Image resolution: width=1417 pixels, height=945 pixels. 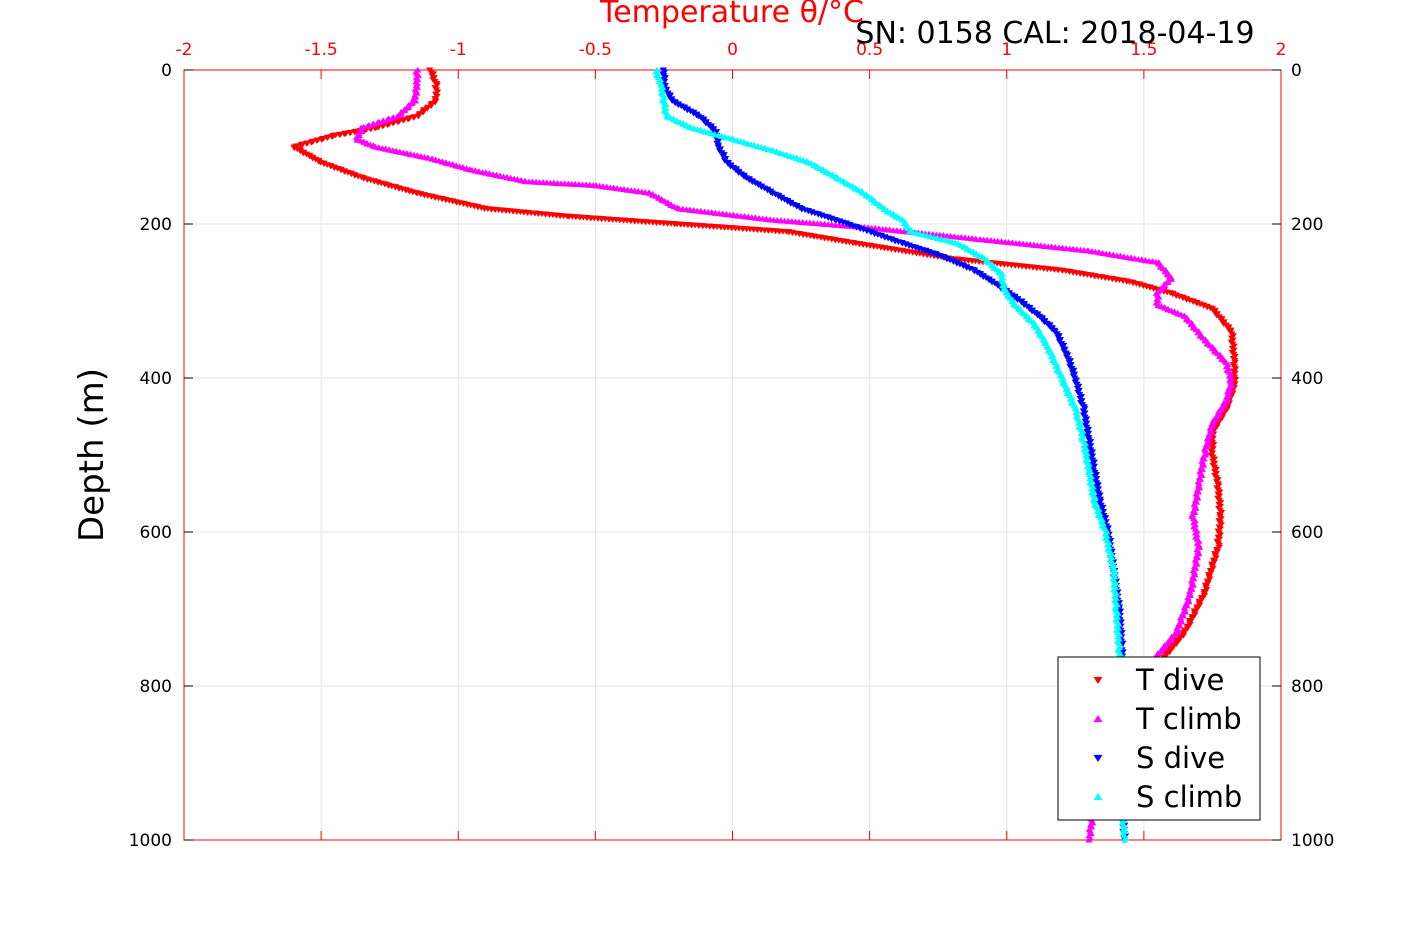 I want to click on legend: T dive T climb S dive S climb, so click(x=1159, y=738).